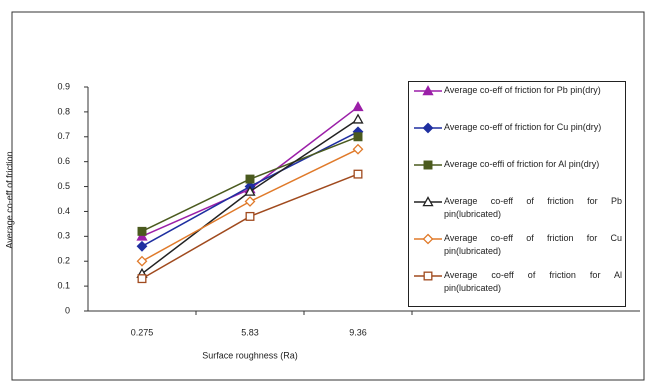 This screenshot has width=649, height=383. I want to click on y-axis-label: Average co-eff of friction, so click(9, 199).